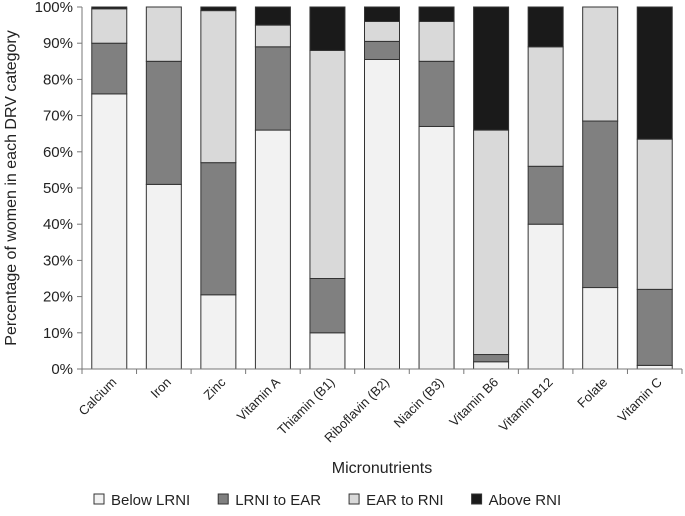  Describe the element at coordinates (600, 204) in the screenshot. I see `bar-segment-lrni-to-ear-folate` at that location.